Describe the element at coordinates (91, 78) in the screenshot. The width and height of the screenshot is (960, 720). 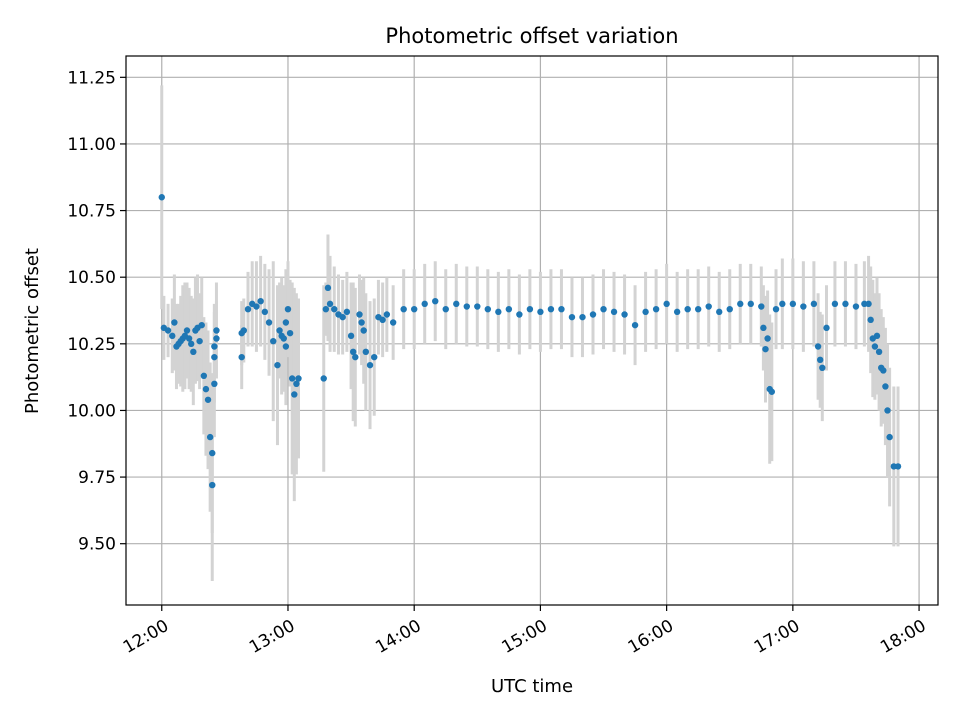
I see `y-tick-label: 11.25` at that location.